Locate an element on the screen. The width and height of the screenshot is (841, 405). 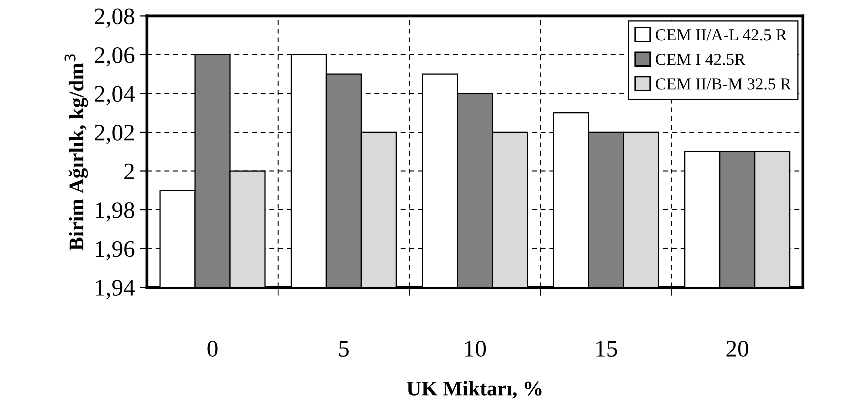
y-tick-label: 2,04 is located at coordinates (115, 96).